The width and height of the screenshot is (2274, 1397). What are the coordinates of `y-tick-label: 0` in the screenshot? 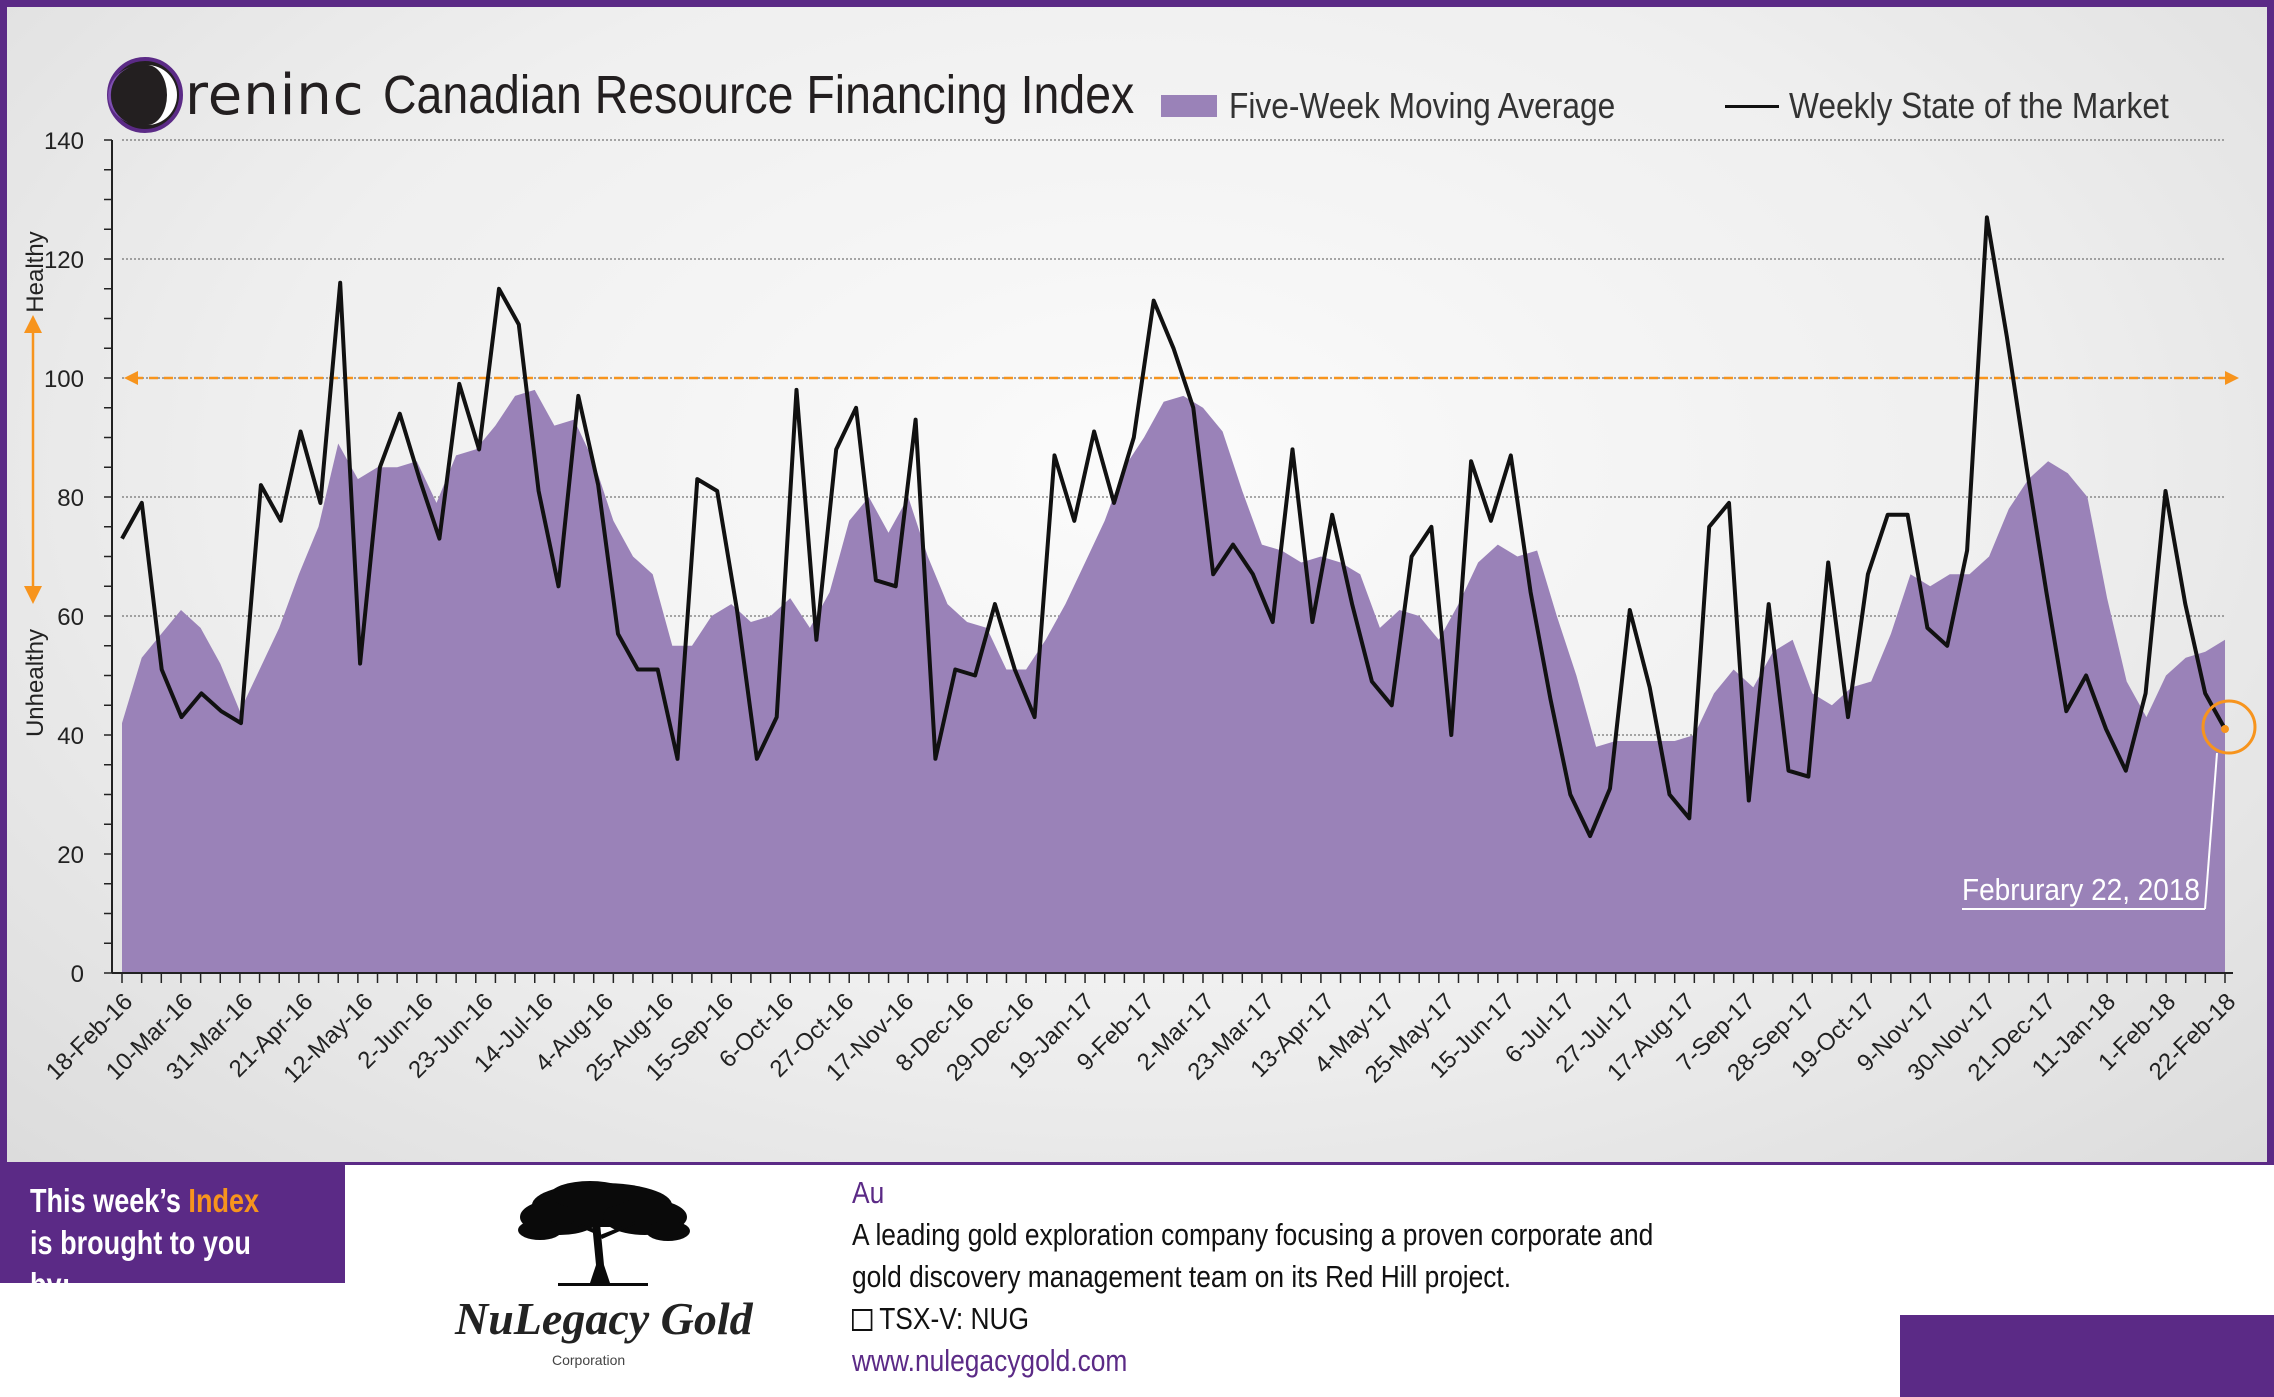 It's located at (77, 974).